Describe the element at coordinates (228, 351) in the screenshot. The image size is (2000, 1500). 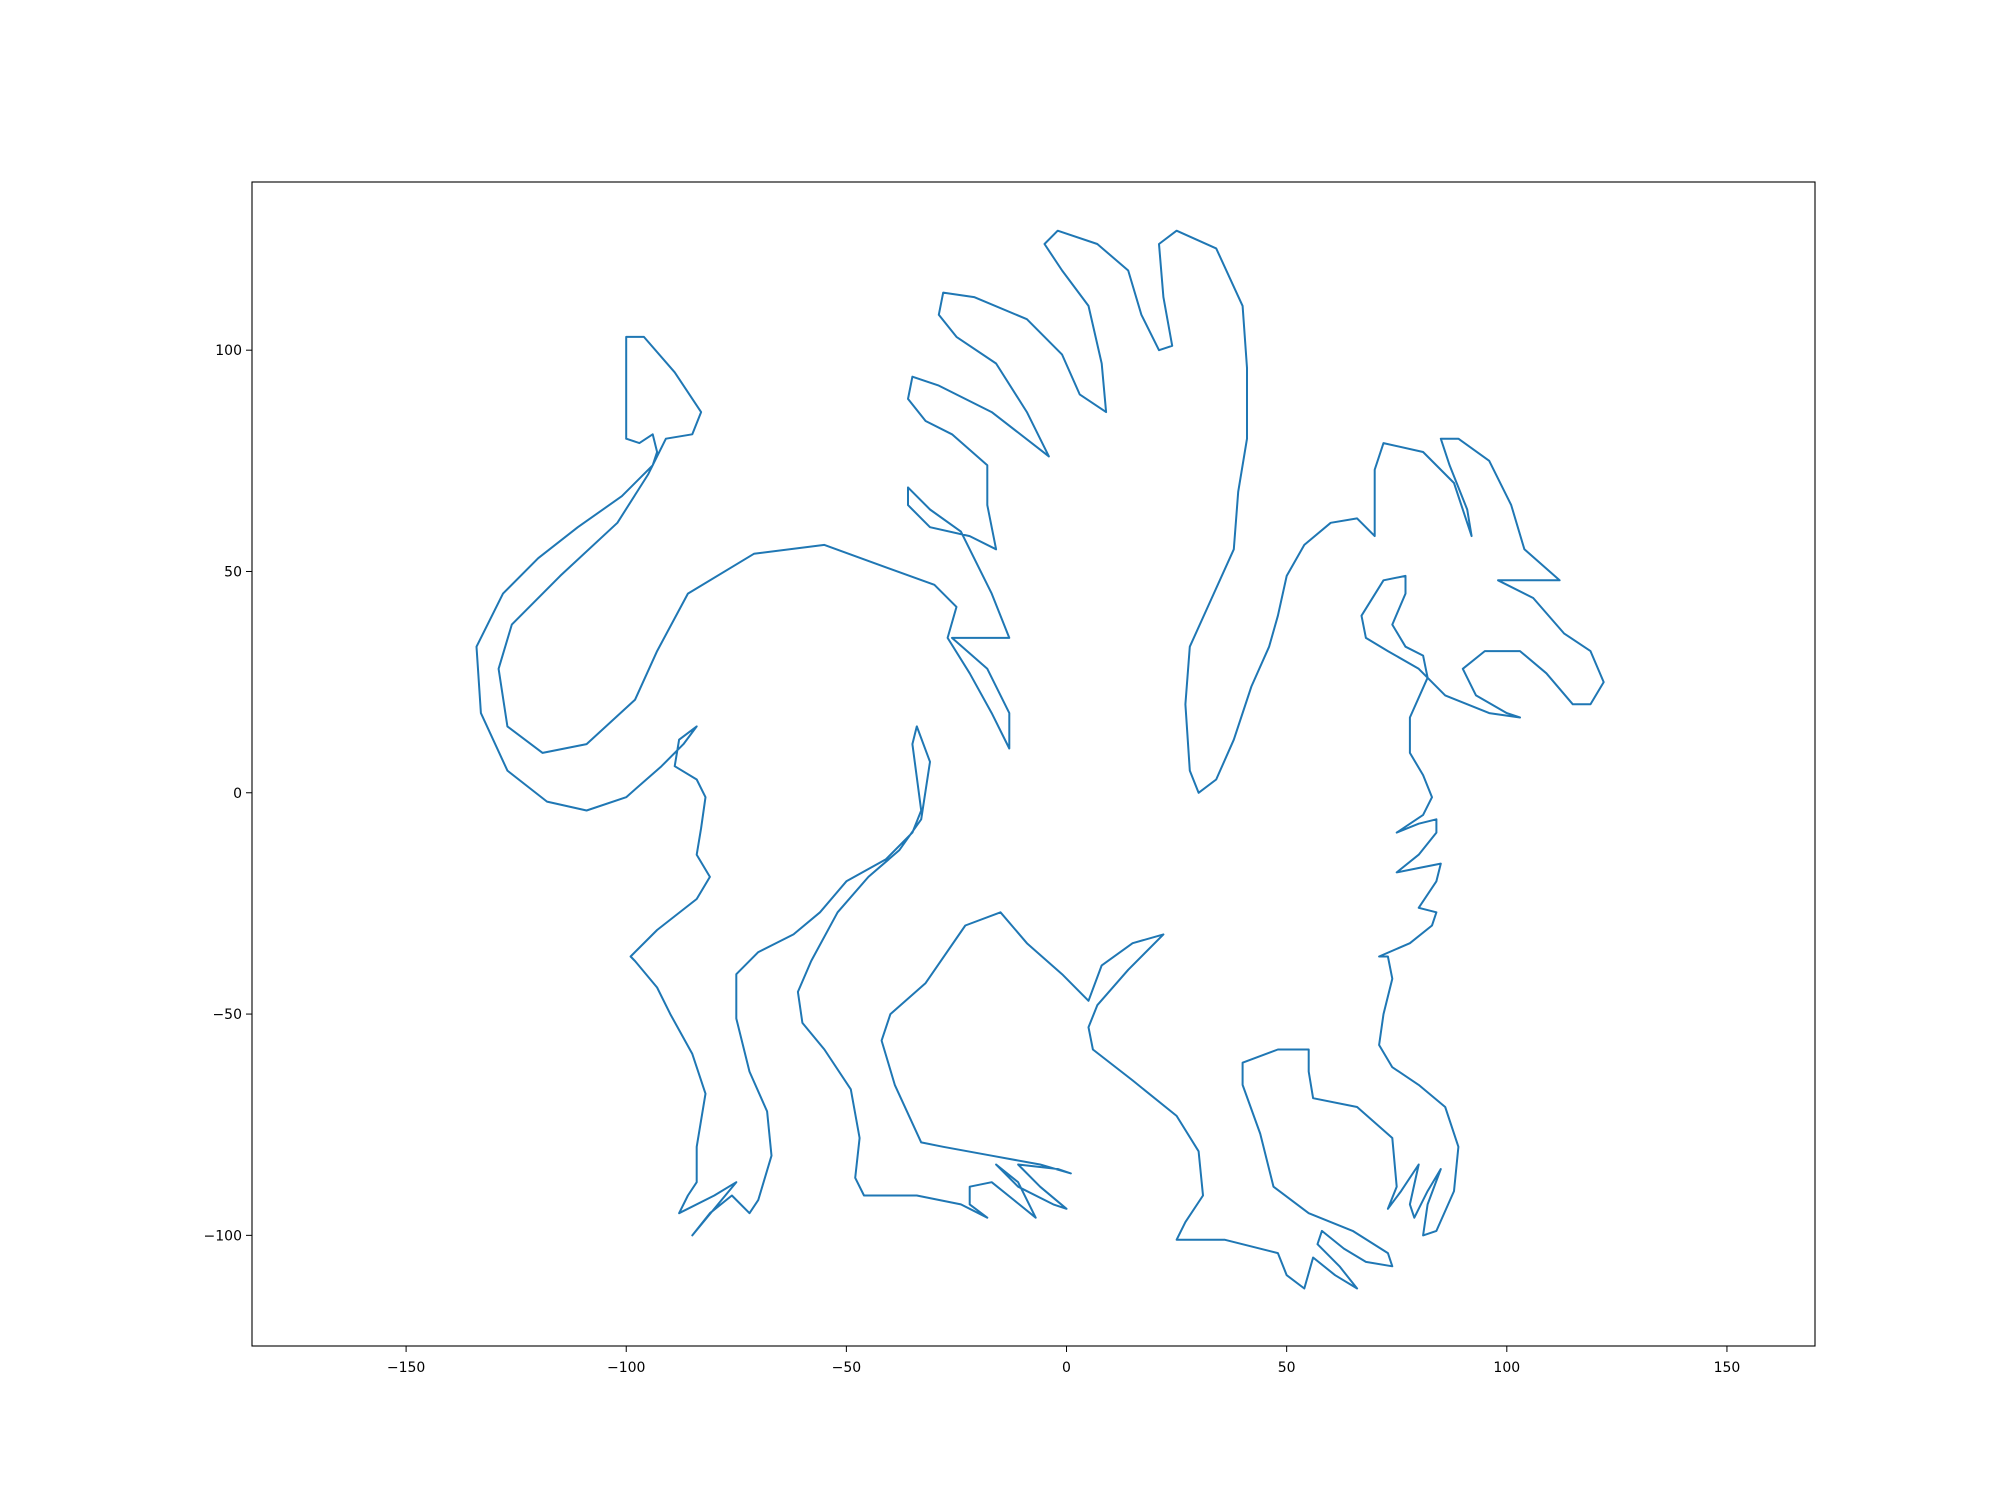
I see `y-tick-label: 100` at that location.